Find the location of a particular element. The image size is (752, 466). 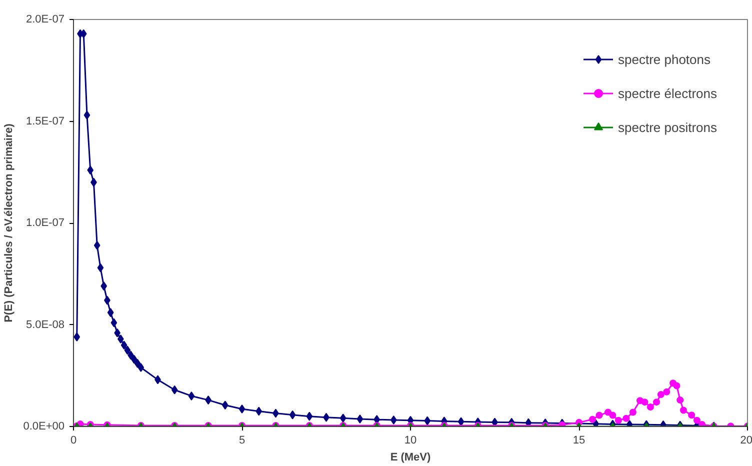

x-axis-title: E (MeV) is located at coordinates (411, 458).